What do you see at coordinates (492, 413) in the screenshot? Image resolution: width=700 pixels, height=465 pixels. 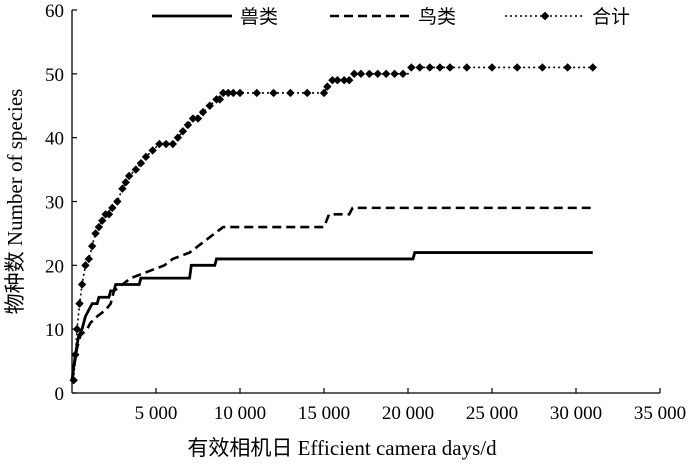 I see `x-tick-label: 25 000` at bounding box center [492, 413].